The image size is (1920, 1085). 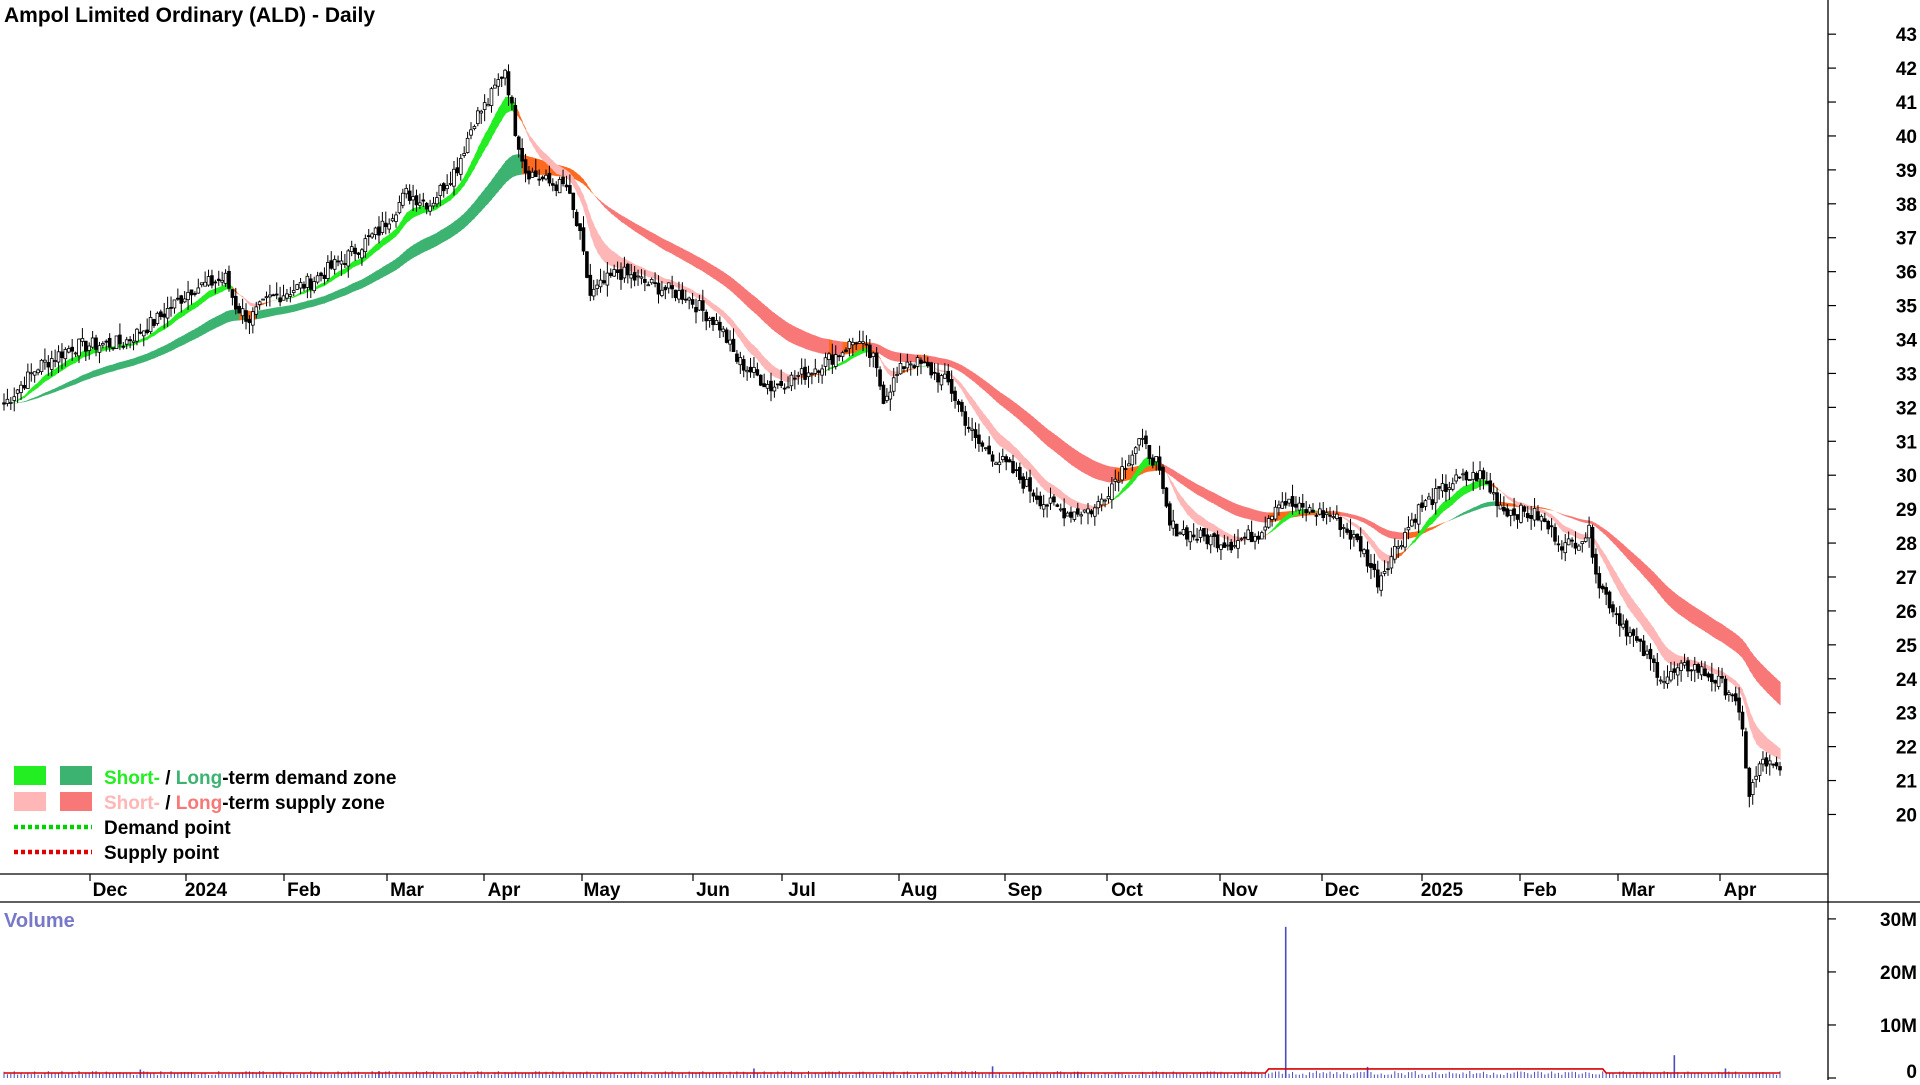 What do you see at coordinates (1898, 920) in the screenshot?
I see `volume-tick-label: 30M` at bounding box center [1898, 920].